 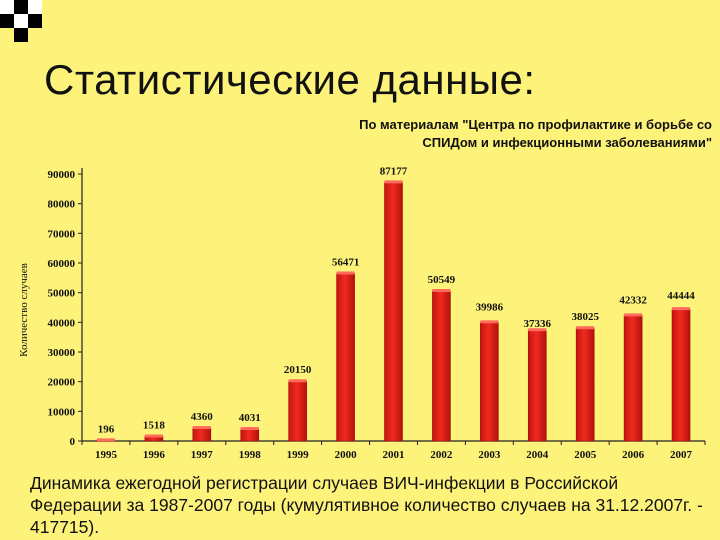 I want to click on x-tick-label: 1997, so click(x=202, y=455).